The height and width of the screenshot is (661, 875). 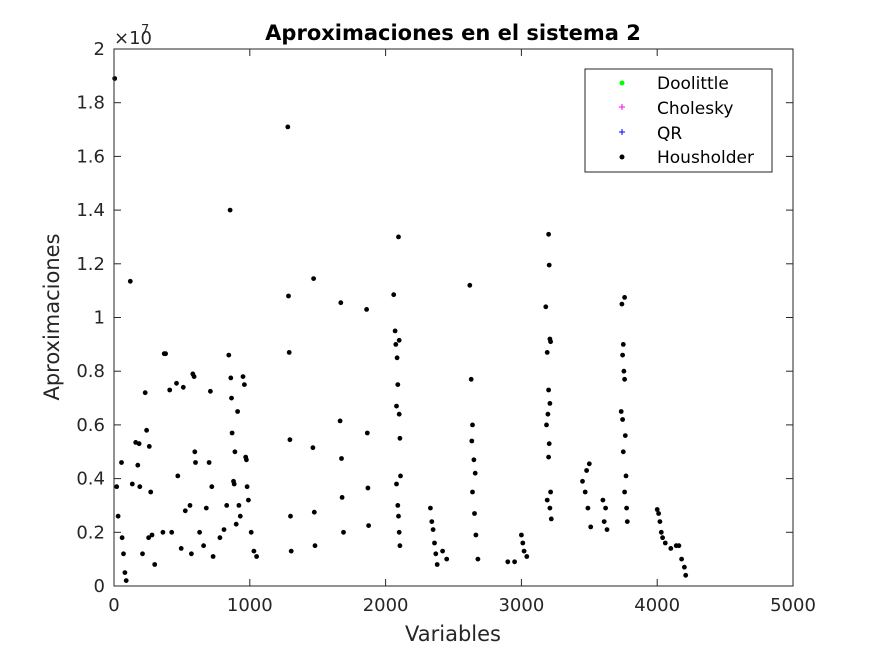 I want to click on legend-marker-cholesky, so click(x=622, y=107).